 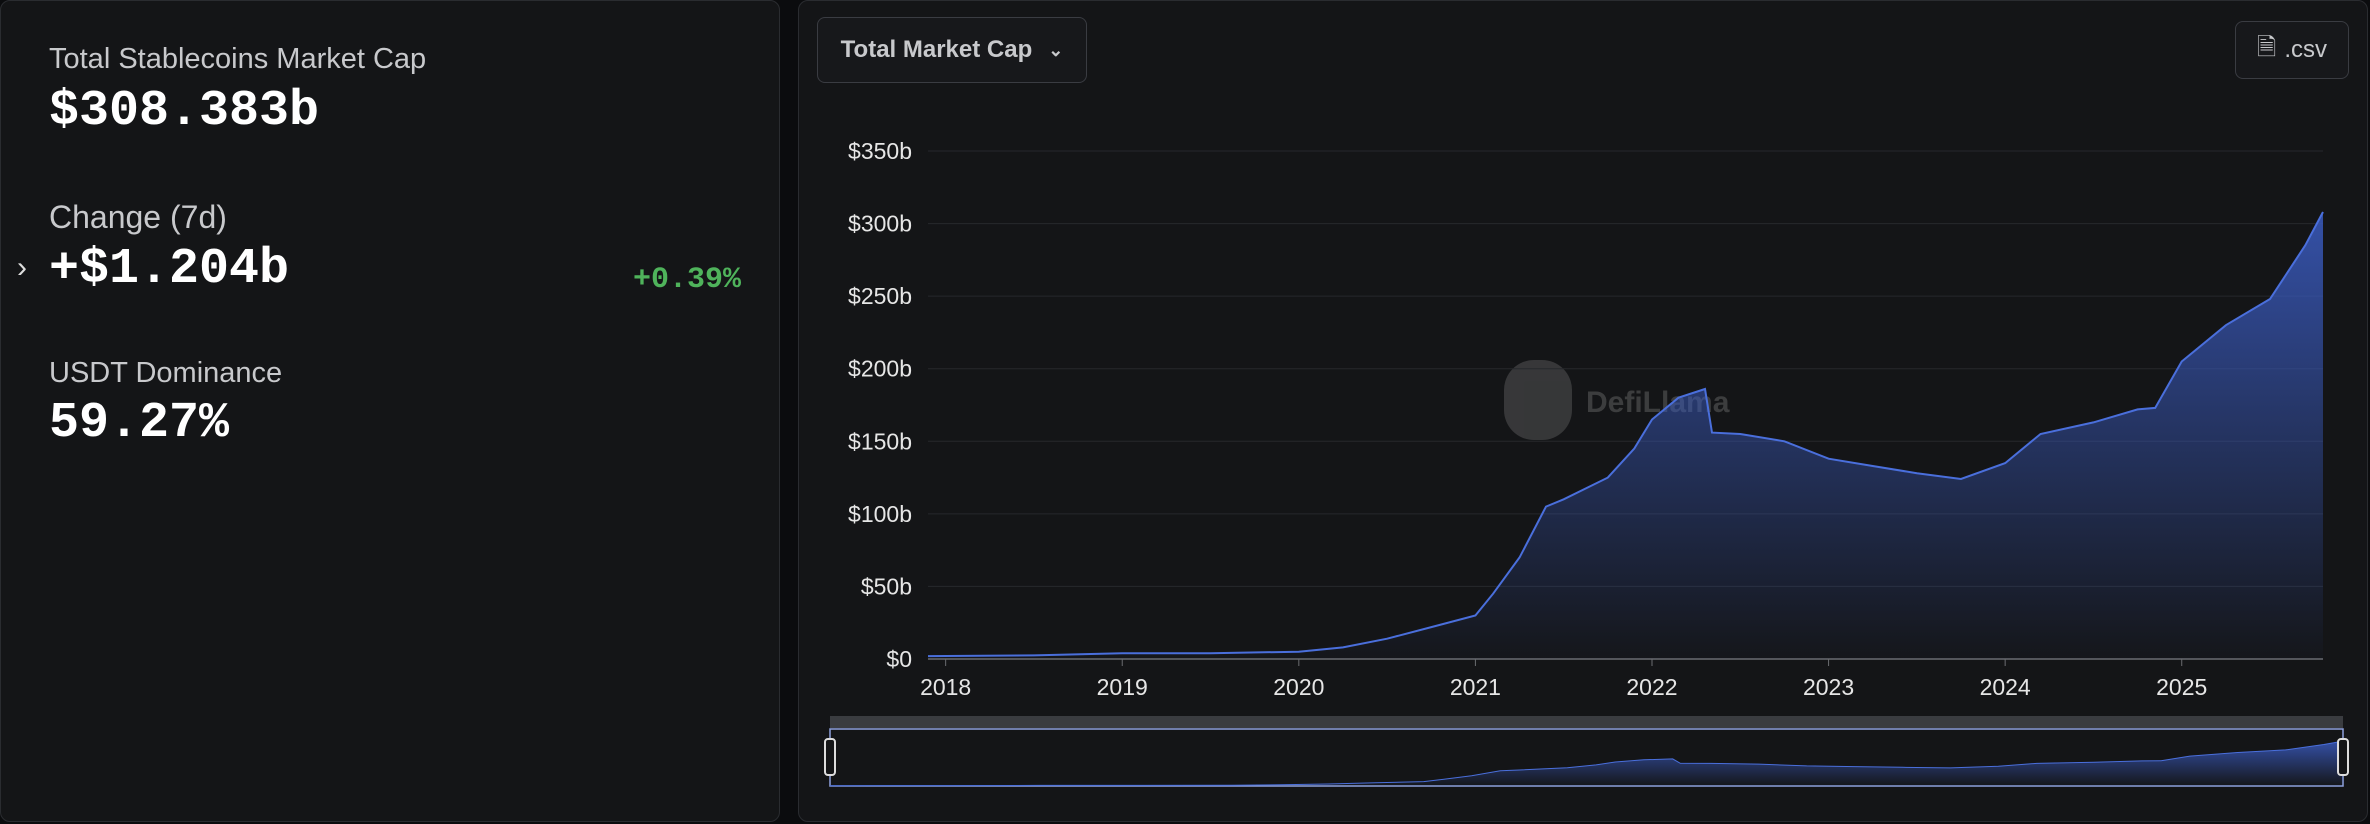 What do you see at coordinates (238, 59) in the screenshot?
I see `stat-label: Total Stablecoins Market Cap` at bounding box center [238, 59].